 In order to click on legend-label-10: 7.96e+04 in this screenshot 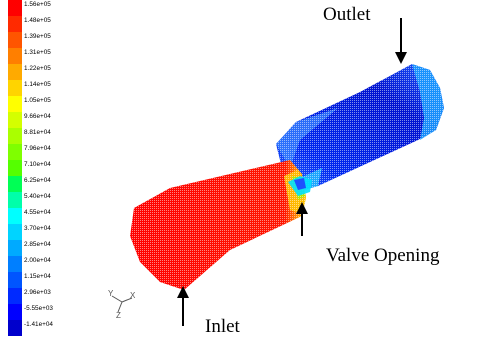, I will do `click(37, 148)`.